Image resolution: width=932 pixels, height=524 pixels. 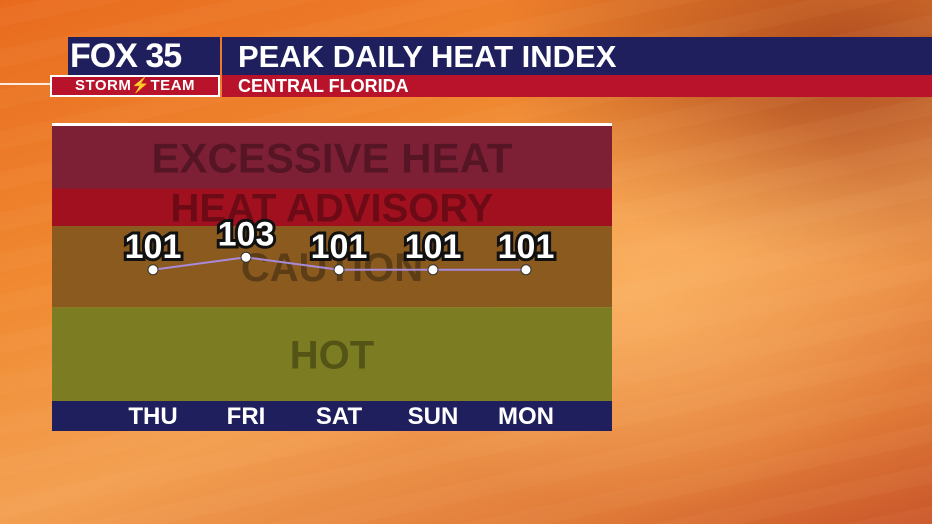 I want to click on data-point-sat, so click(x=339, y=270).